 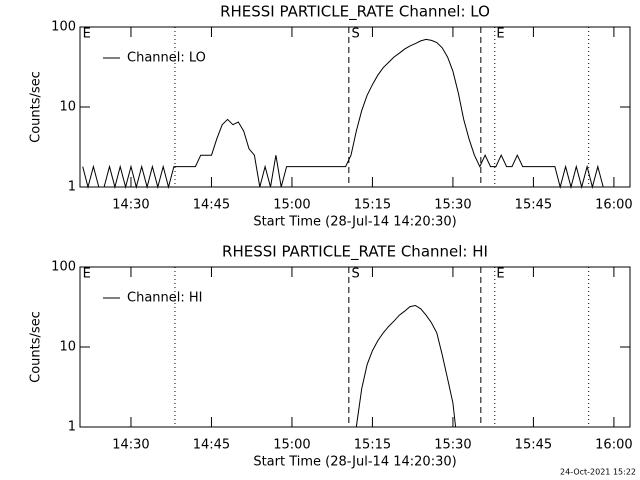 What do you see at coordinates (166, 58) in the screenshot?
I see `legend-label: Channel: LO` at bounding box center [166, 58].